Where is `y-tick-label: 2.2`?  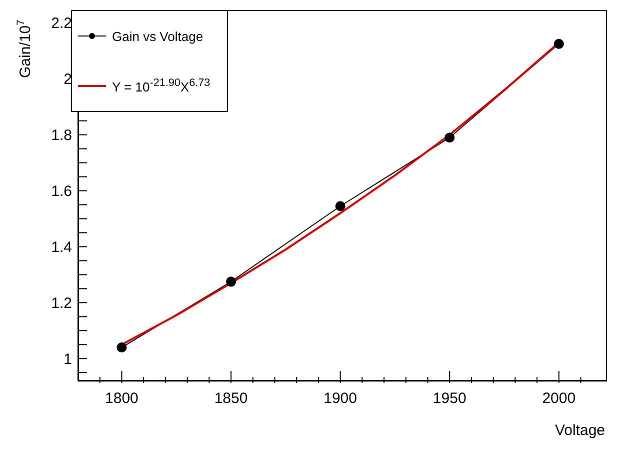 y-tick-label: 2.2 is located at coordinates (61, 23).